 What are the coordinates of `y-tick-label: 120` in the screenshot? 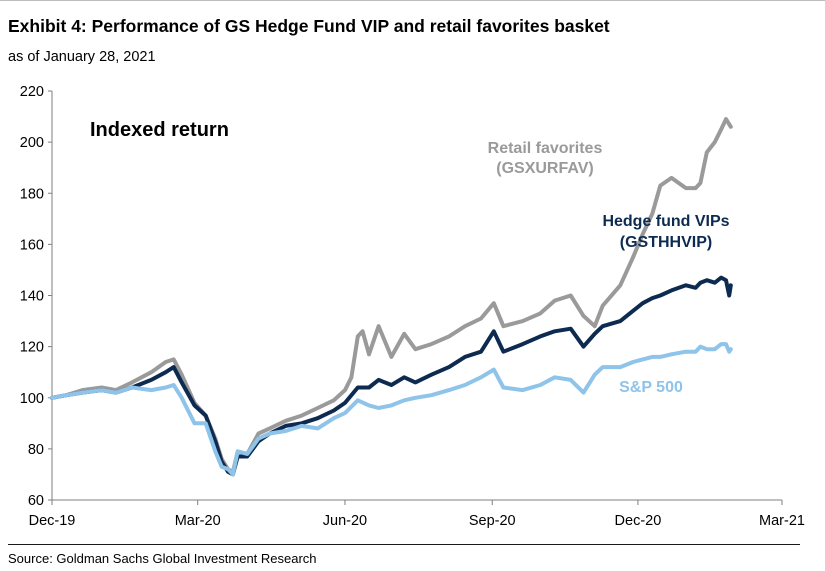 It's located at (32, 348).